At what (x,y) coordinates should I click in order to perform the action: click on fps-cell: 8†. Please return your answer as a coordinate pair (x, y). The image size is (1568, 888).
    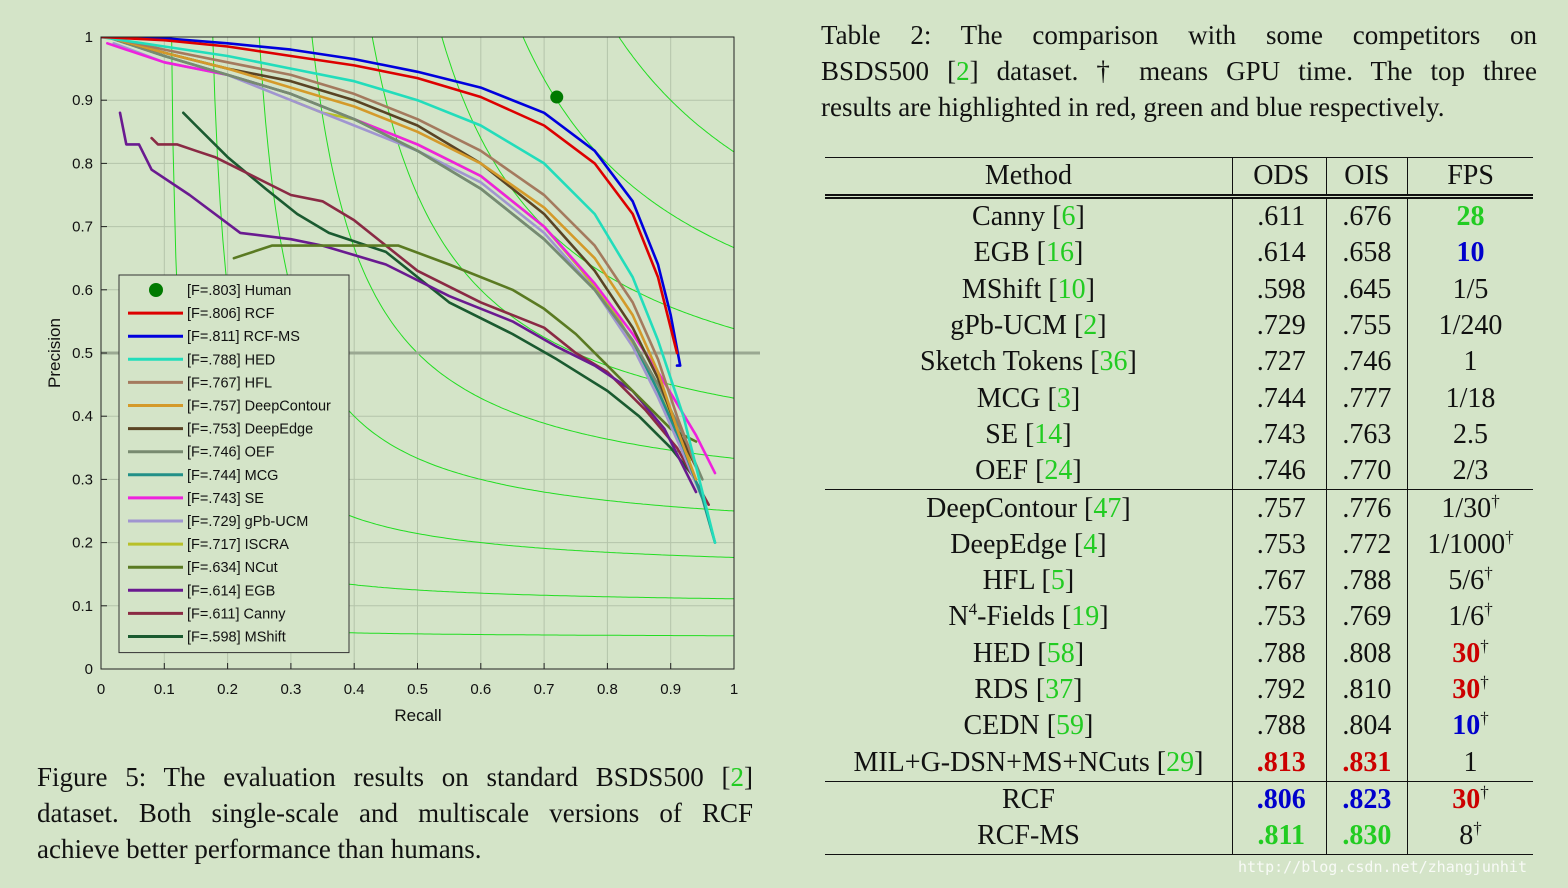
    Looking at the image, I should click on (1470, 837).